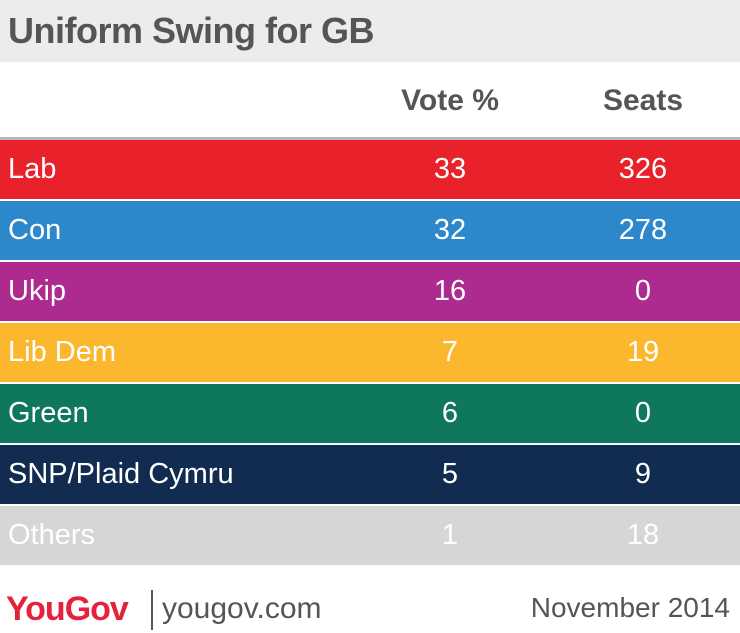 The height and width of the screenshot is (633, 740). I want to click on seats-value: 18, so click(643, 535).